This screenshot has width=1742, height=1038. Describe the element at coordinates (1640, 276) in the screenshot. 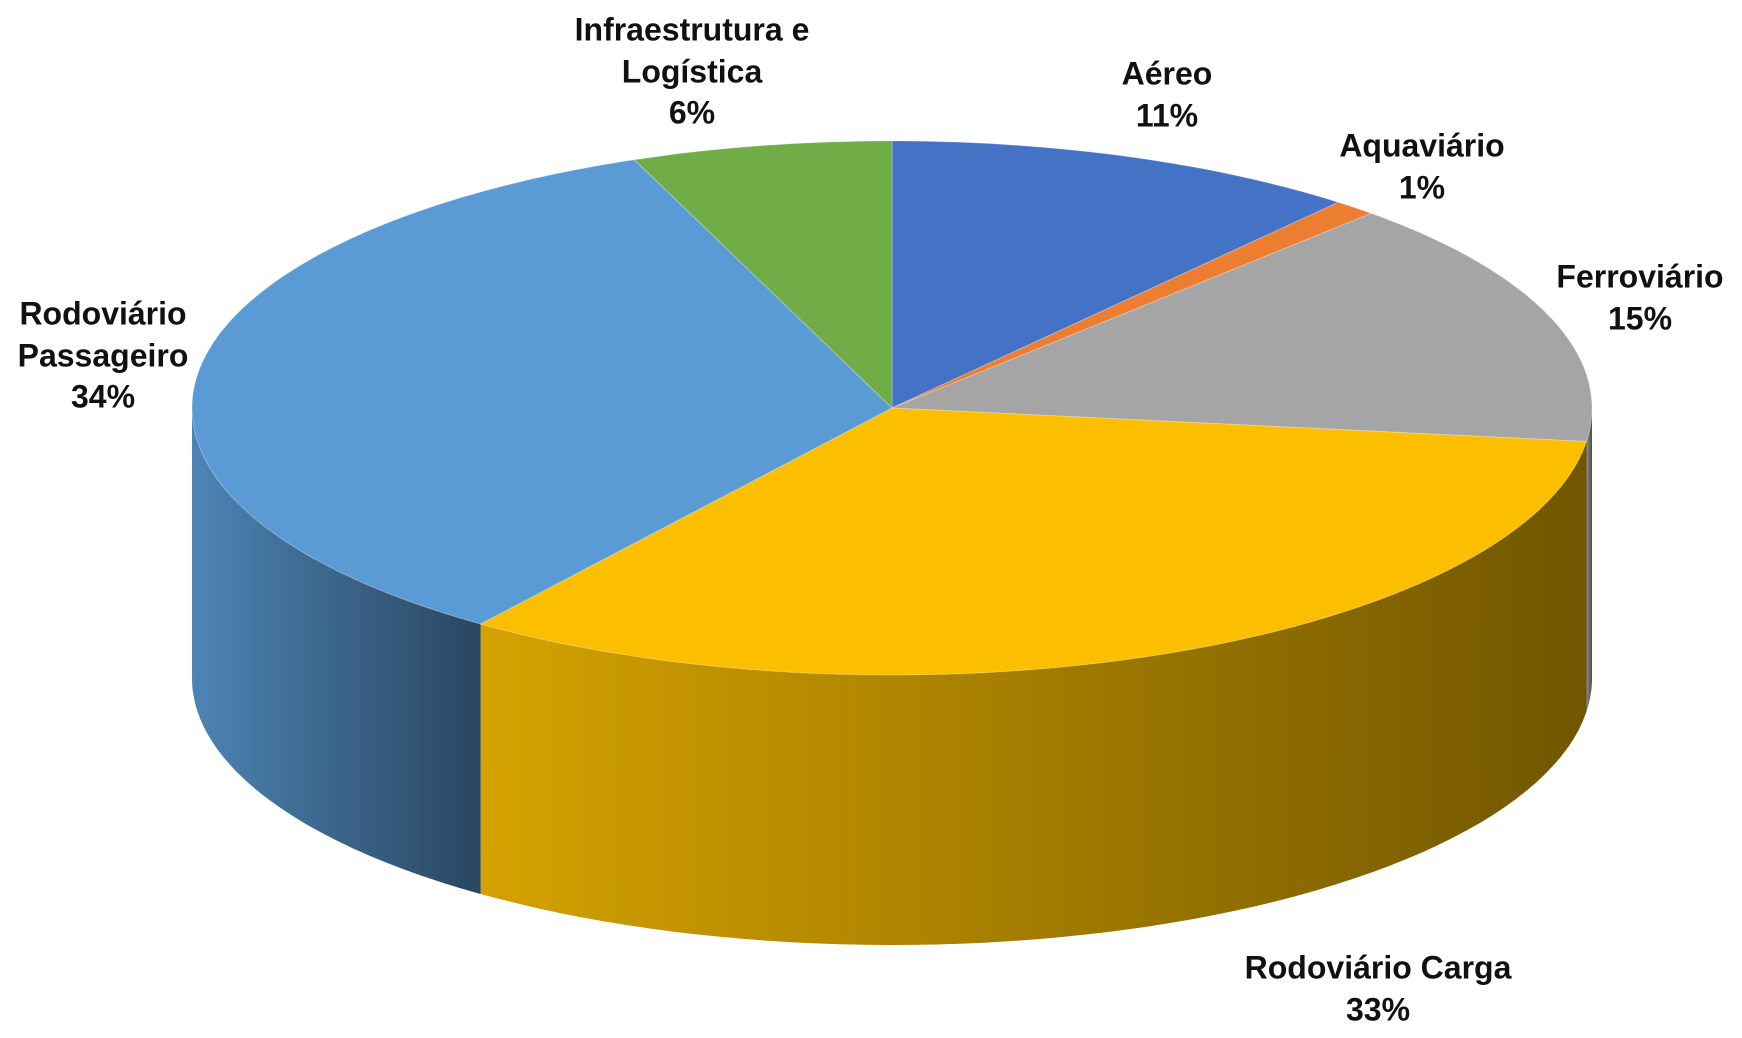

I see `category-label: Ferroviário` at that location.